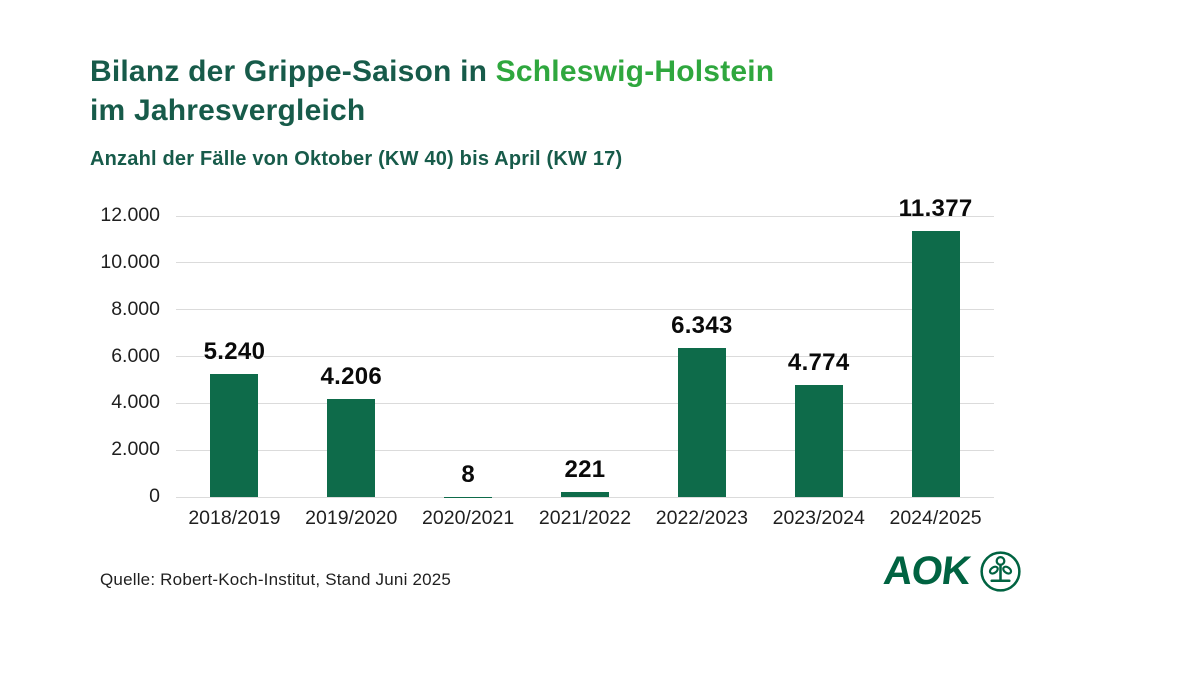 This screenshot has width=1200, height=675. What do you see at coordinates (80, 355) in the screenshot?
I see `y-axis-labels: 0 2.000 4.000 6.000 8.000 10.000 12.000` at bounding box center [80, 355].